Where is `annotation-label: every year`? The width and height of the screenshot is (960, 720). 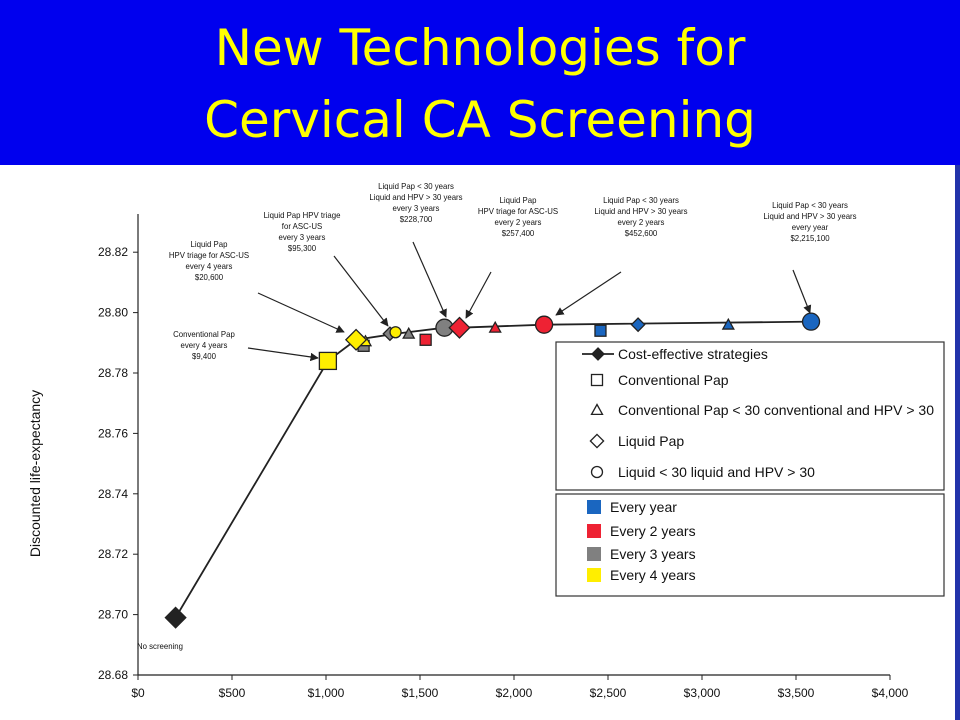
annotation-label: every year is located at coordinates (810, 227).